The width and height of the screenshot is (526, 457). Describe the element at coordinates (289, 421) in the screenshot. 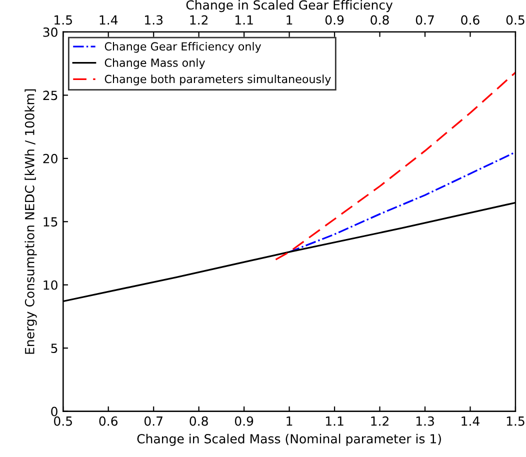

I see `x-tick-label: 1` at that location.